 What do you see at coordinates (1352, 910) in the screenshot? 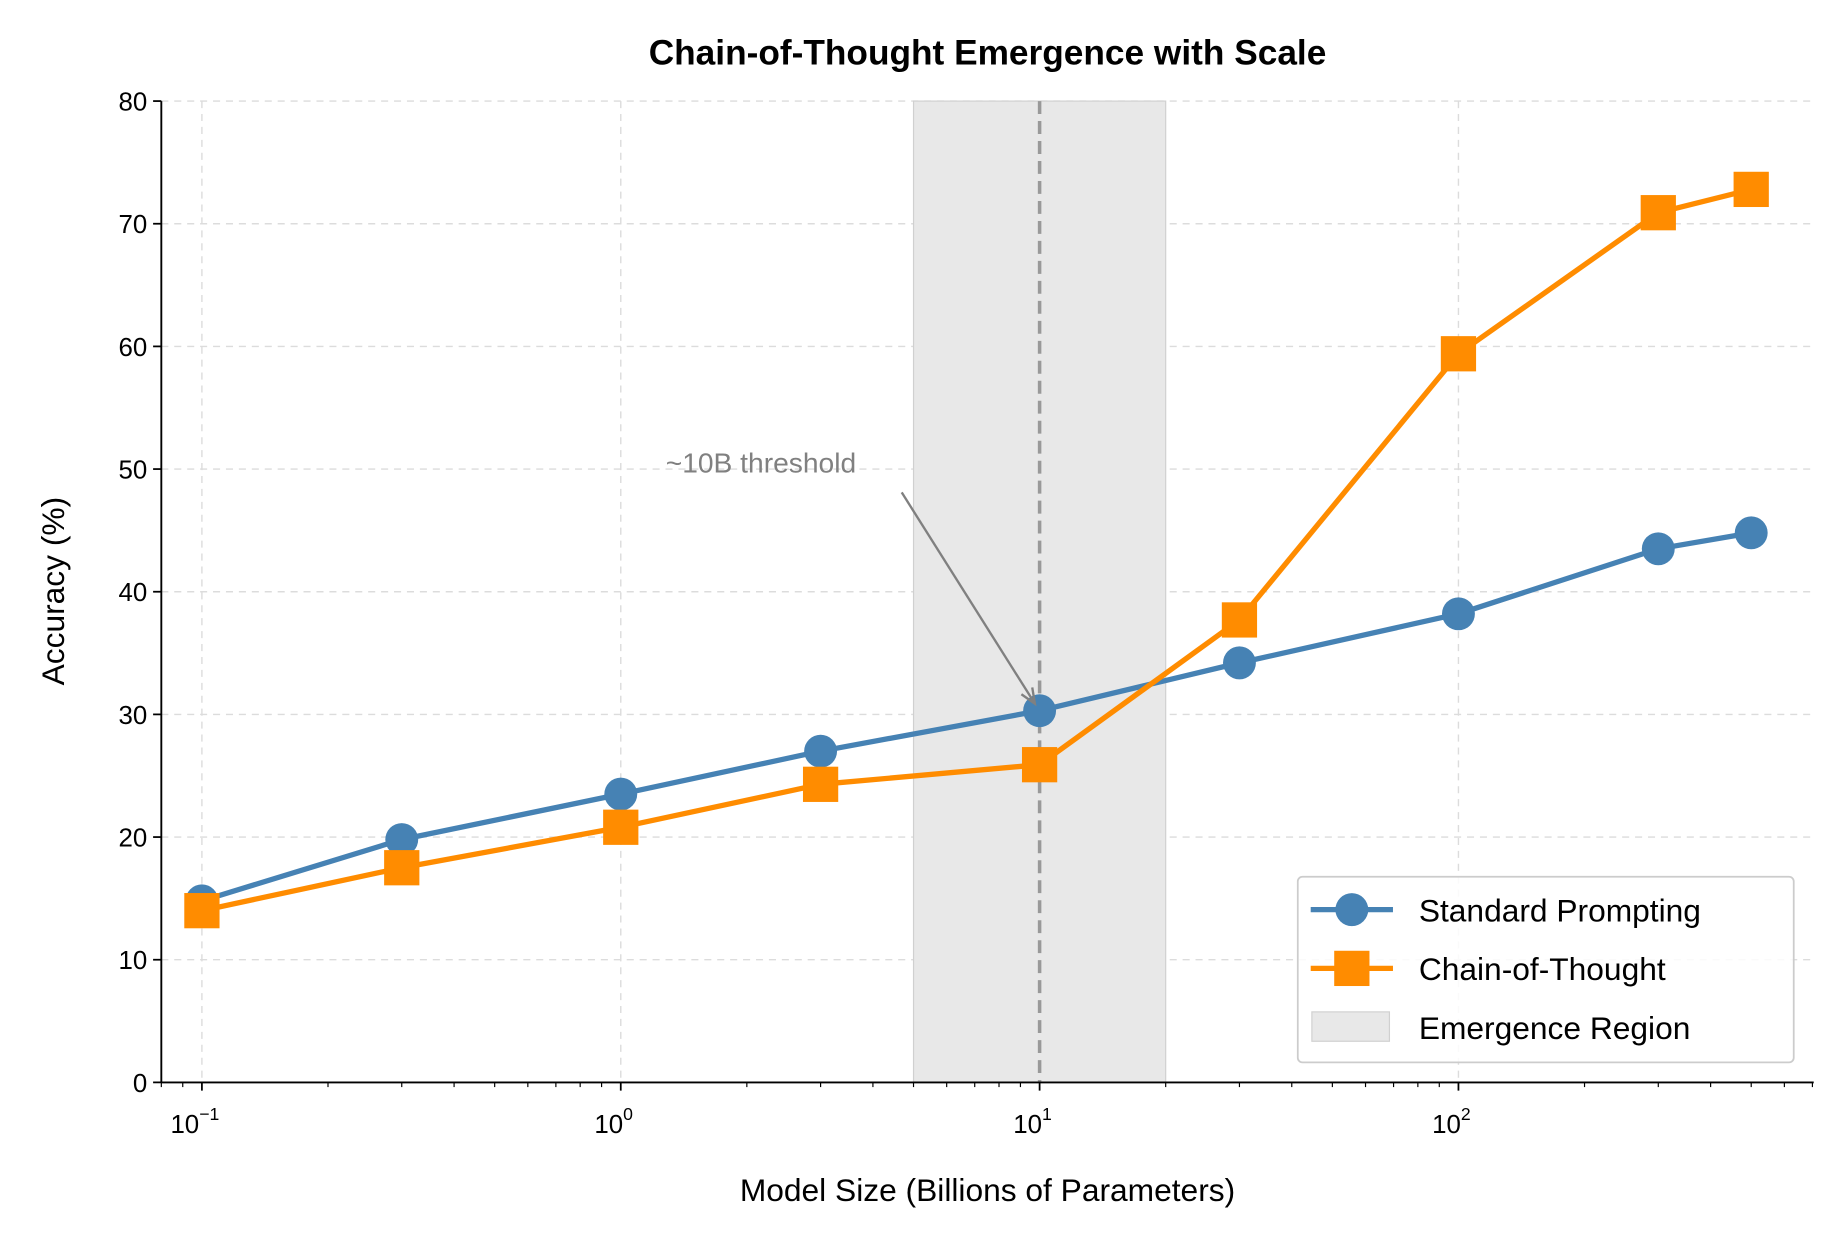
I see `legend-marker-circle` at bounding box center [1352, 910].